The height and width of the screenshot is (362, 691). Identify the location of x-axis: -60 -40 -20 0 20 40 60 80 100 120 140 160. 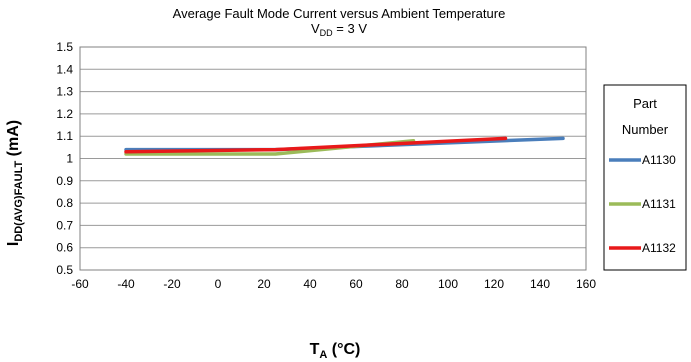
(333, 284).